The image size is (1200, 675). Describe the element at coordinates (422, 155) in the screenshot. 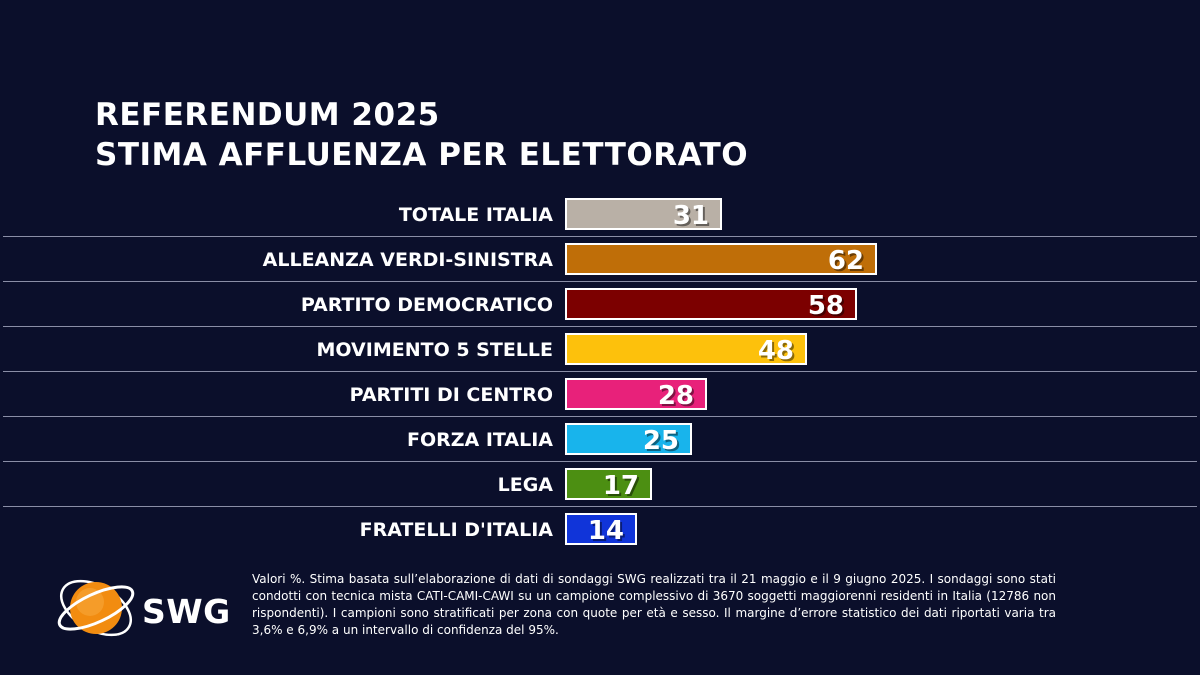

I see `title-line-2: STIMA AFFLUENZA PER ELETTORATO` at that location.